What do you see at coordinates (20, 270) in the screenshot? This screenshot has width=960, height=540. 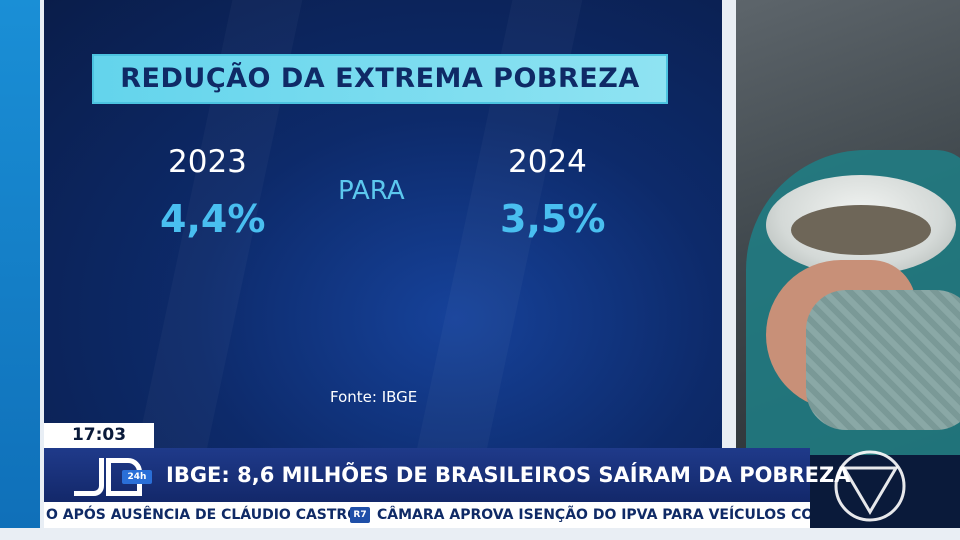 I see `left-color-strip` at bounding box center [20, 270].